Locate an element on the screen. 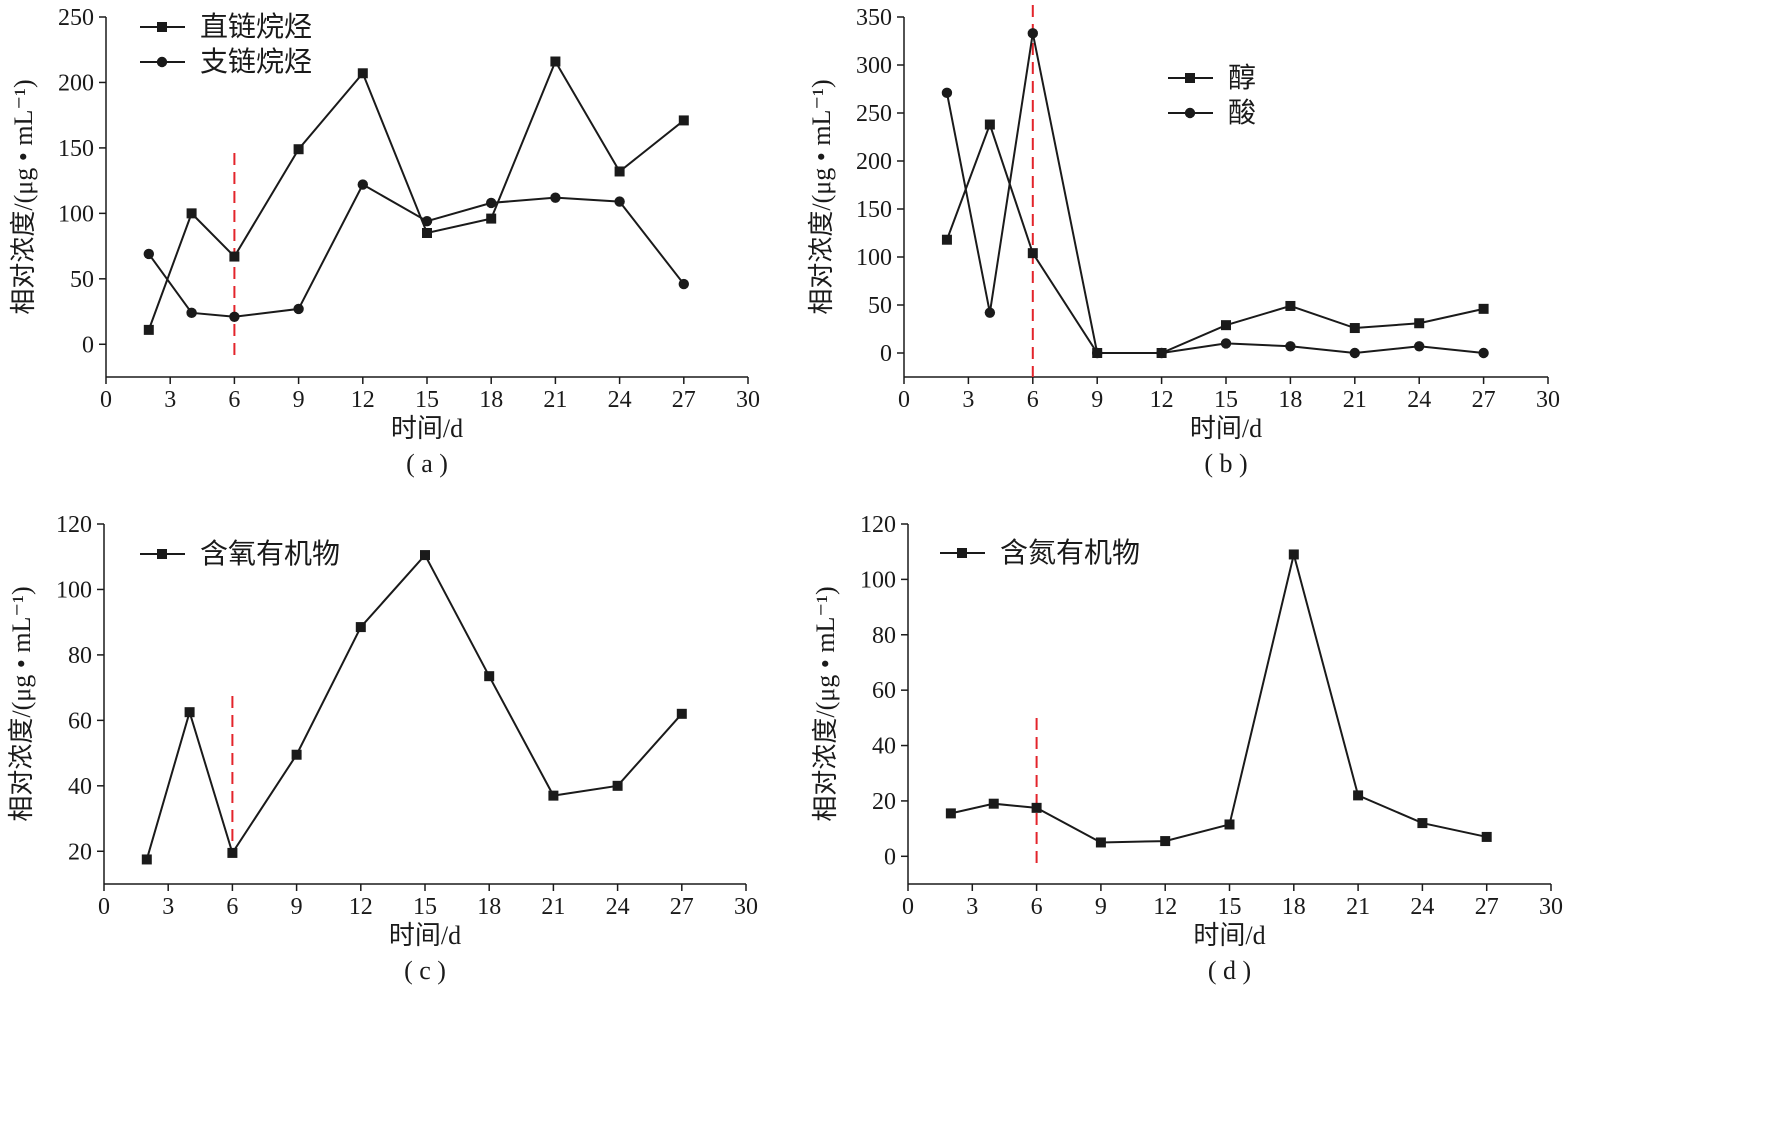  series-line is located at coordinates (1214, 237).